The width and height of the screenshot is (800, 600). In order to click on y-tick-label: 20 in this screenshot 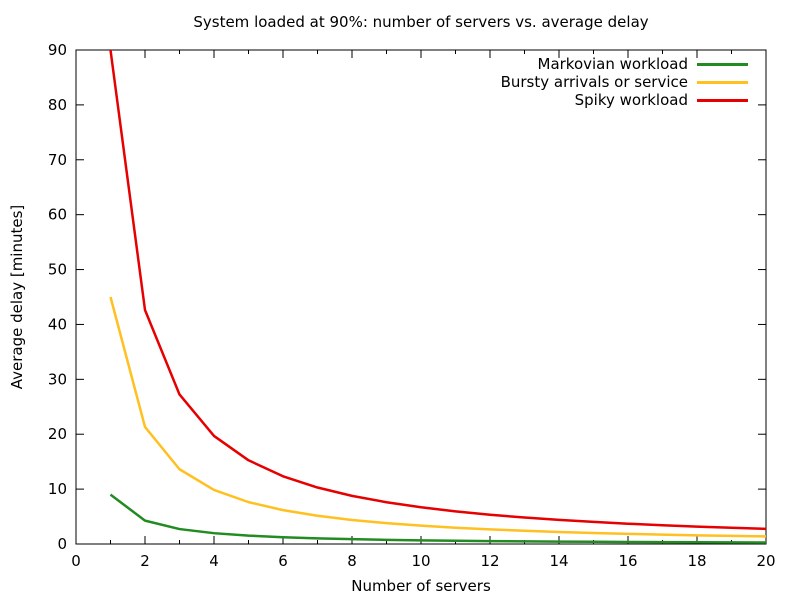, I will do `click(57, 434)`.